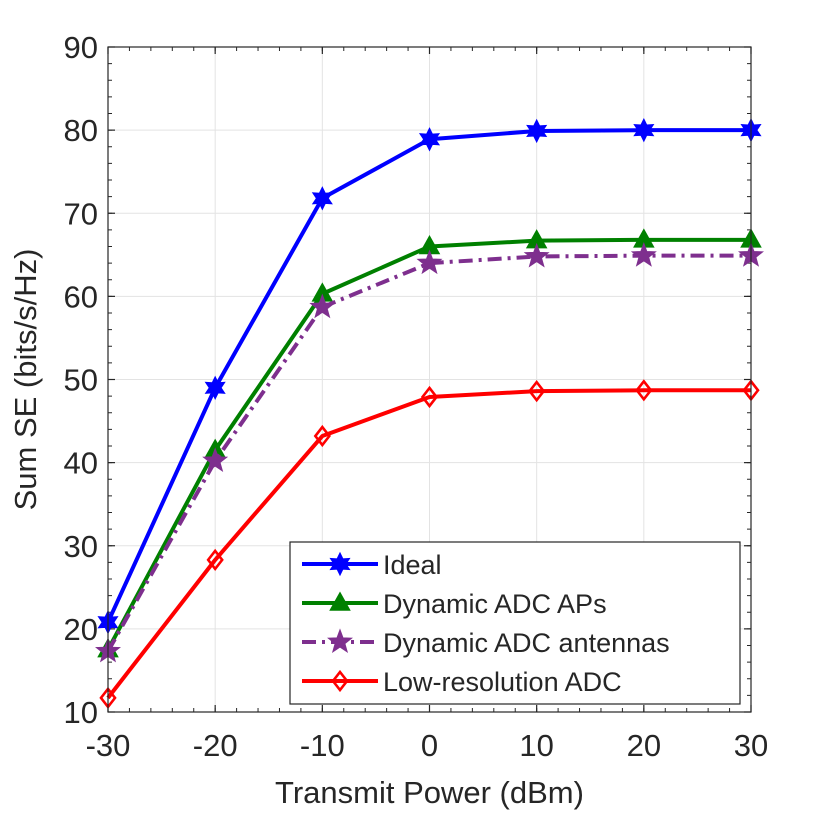  Describe the element at coordinates (644, 745) in the screenshot. I see `x-tick-label: 20` at that location.